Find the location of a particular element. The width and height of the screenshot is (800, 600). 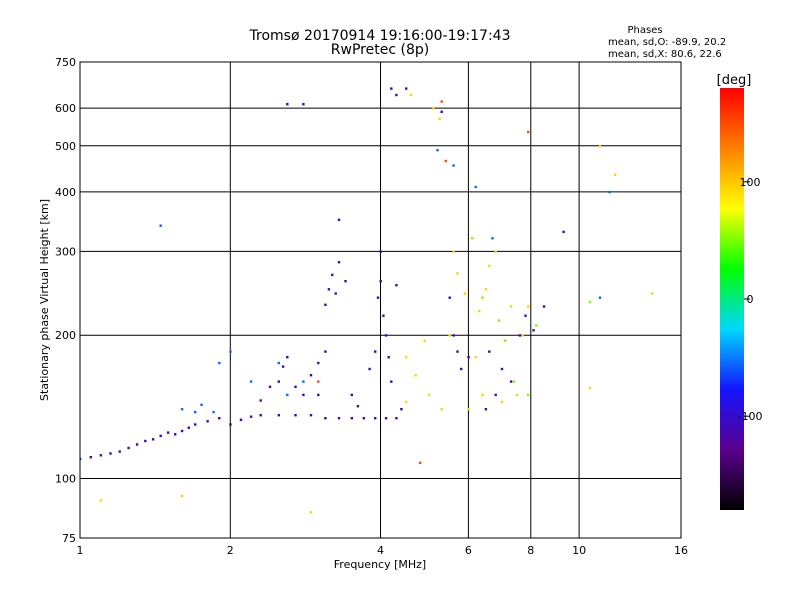

x-axis-label: Frequency [MHz] is located at coordinates (380, 564).